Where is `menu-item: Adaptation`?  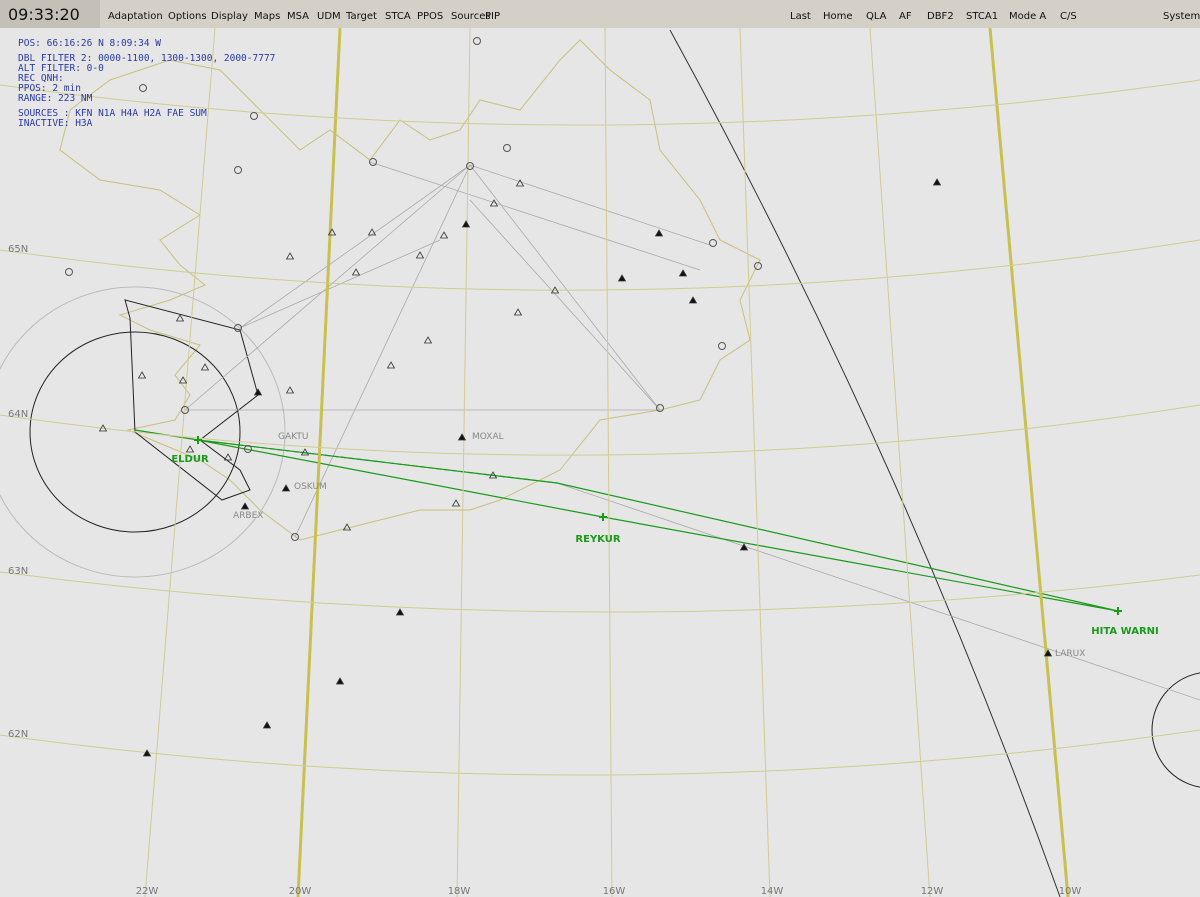
menu-item: Adaptation is located at coordinates (135, 16).